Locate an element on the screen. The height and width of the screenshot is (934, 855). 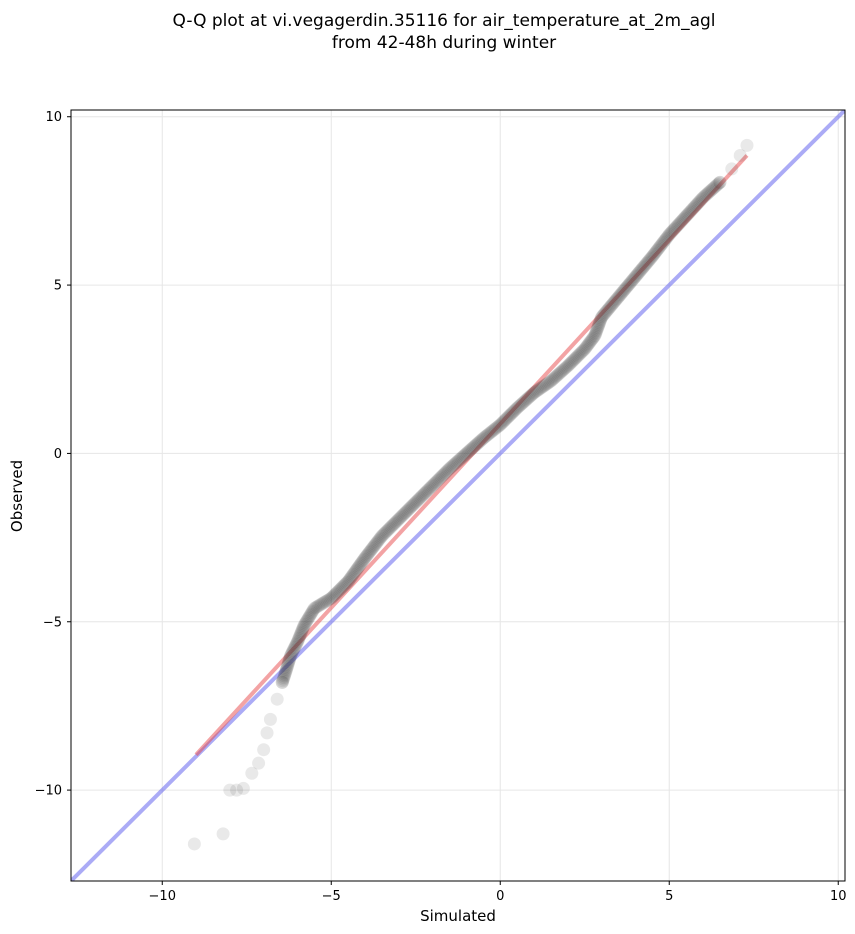
x-tick-label: −10 is located at coordinates (162, 896).